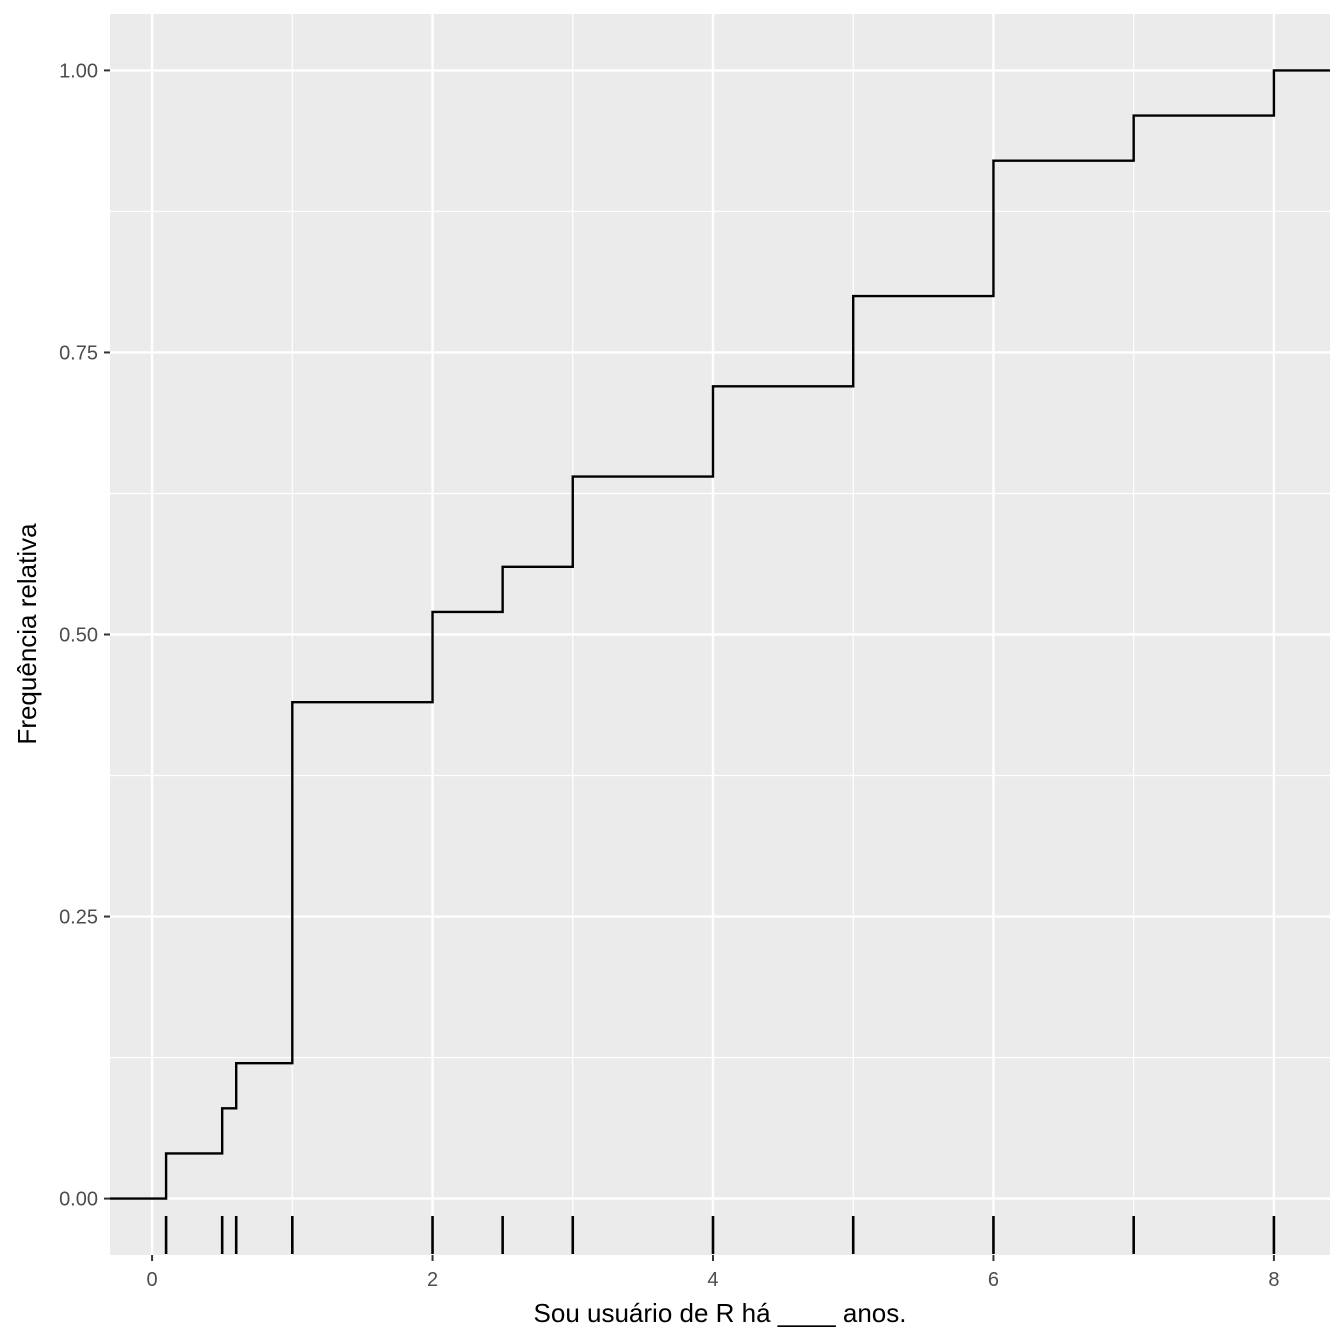  Describe the element at coordinates (720, 1235) in the screenshot. I see `rug-marks` at that location.